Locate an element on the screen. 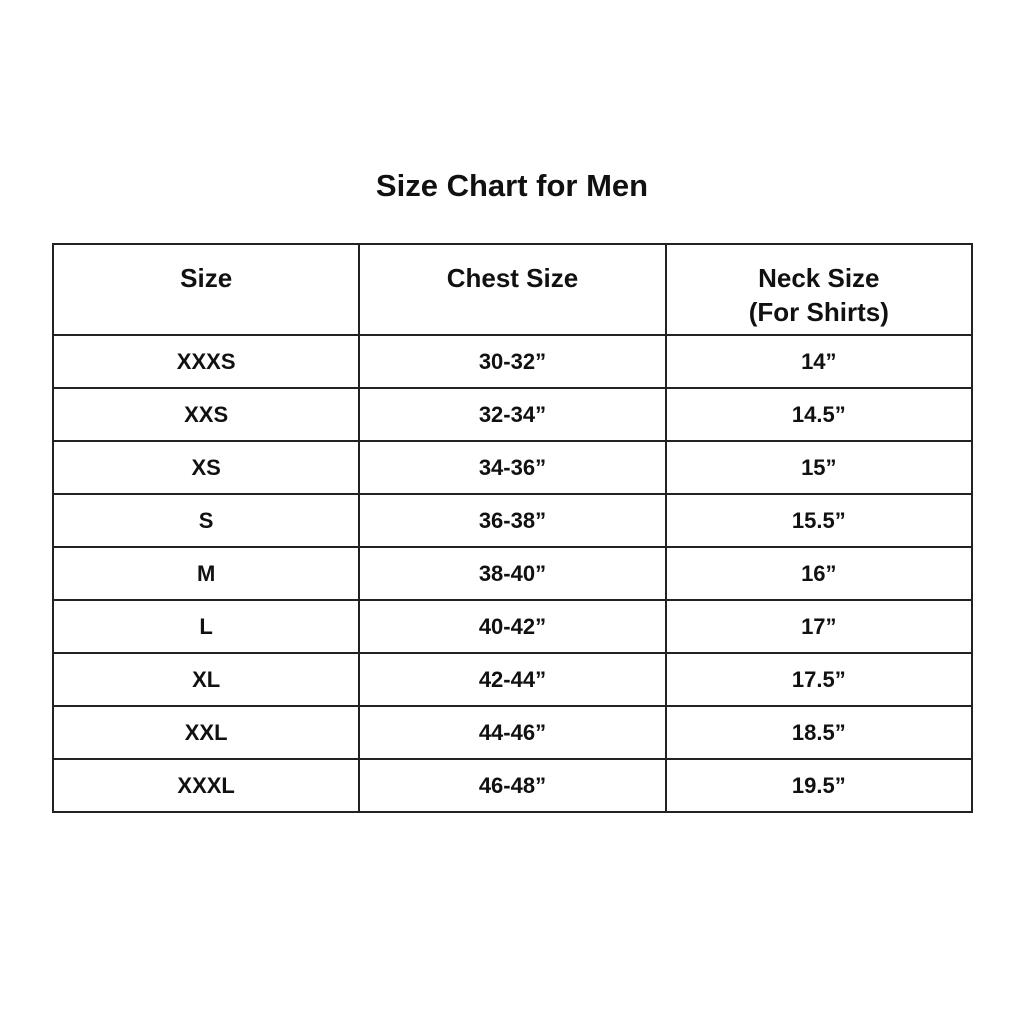 The width and height of the screenshot is (1024, 1024). size-cell: XXL is located at coordinates (206, 732).